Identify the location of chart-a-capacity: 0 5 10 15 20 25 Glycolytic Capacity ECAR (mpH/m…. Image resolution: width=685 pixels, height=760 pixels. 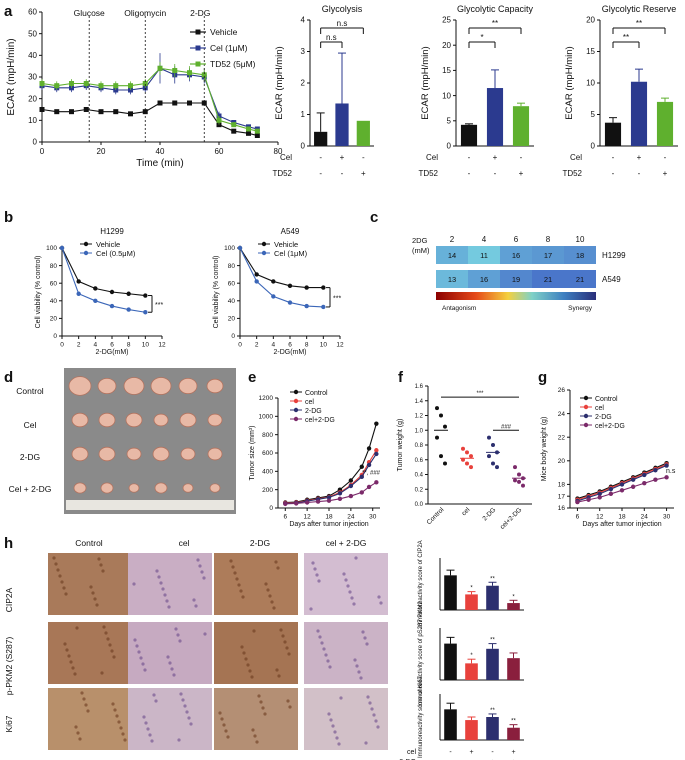
(476, 91).